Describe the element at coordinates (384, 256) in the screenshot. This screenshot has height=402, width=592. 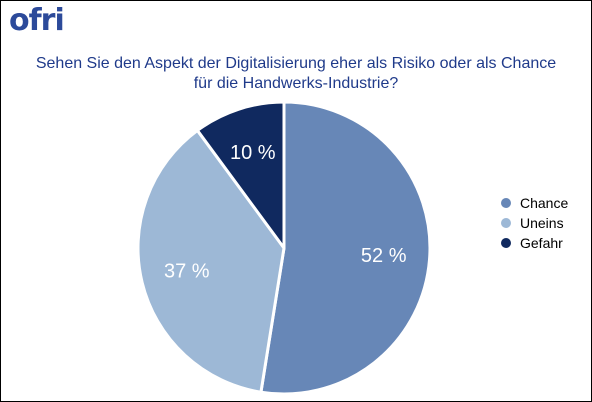
I see `pie-label-chance: 52 %` at that location.